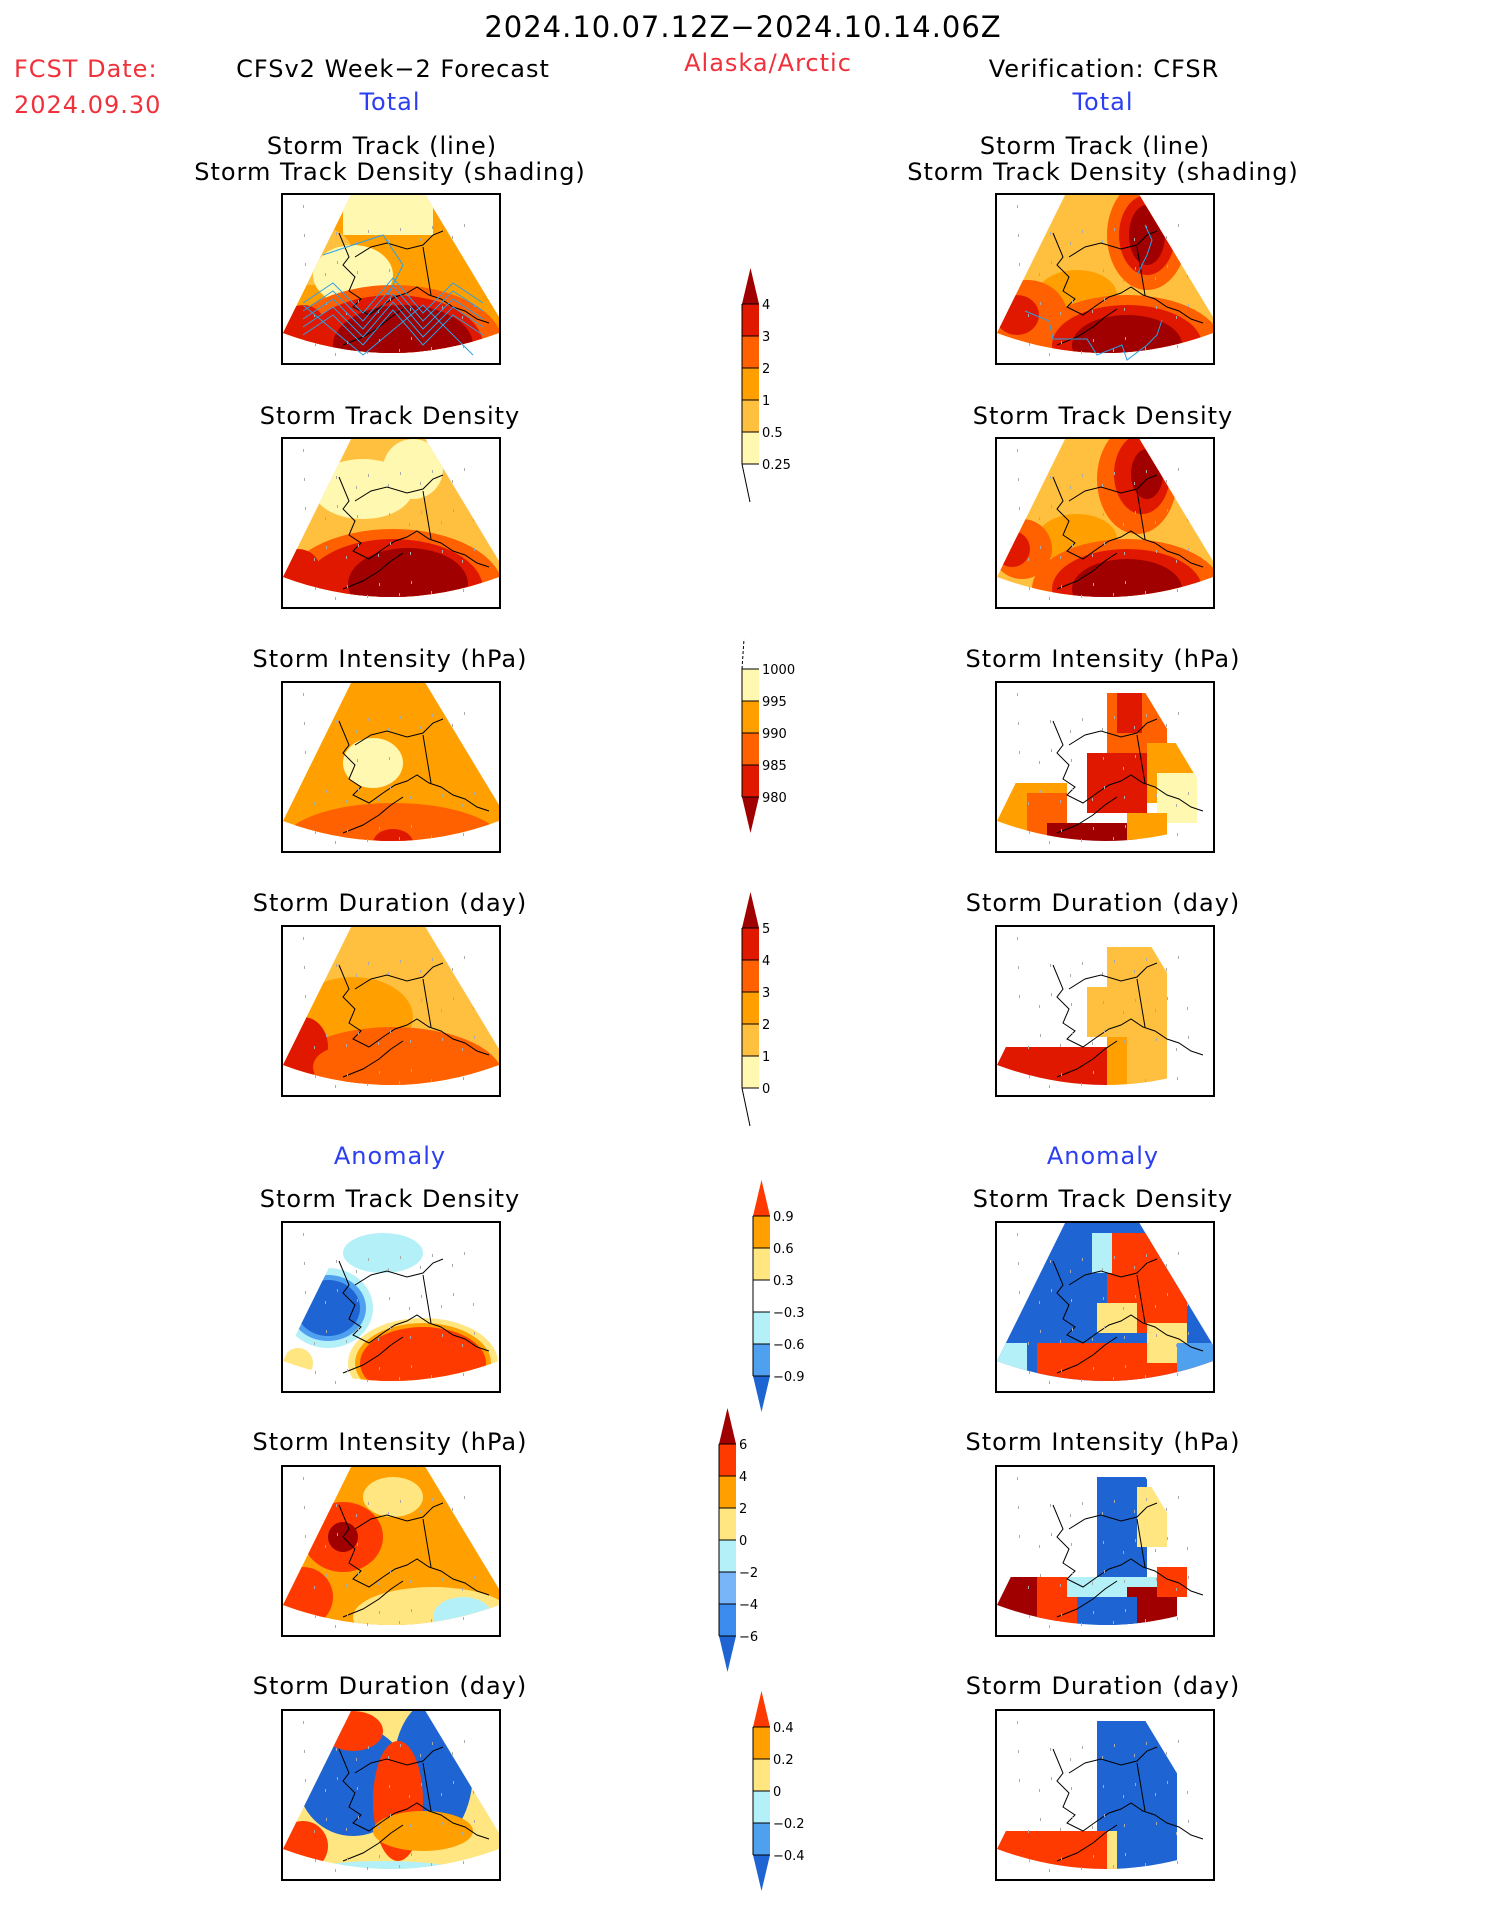 This screenshot has height=1931, width=1487. Describe the element at coordinates (390, 659) in the screenshot. I see `left-panel-3-title: Storm Intensity (hPa)` at that location.